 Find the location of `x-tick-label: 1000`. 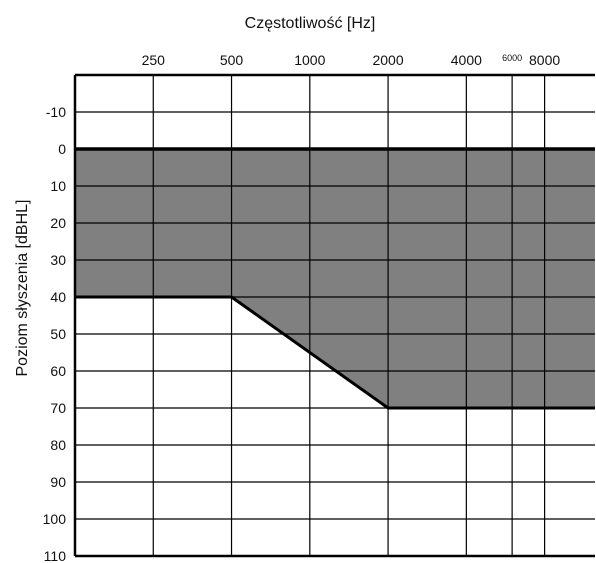

x-tick-label: 1000 is located at coordinates (309, 60).